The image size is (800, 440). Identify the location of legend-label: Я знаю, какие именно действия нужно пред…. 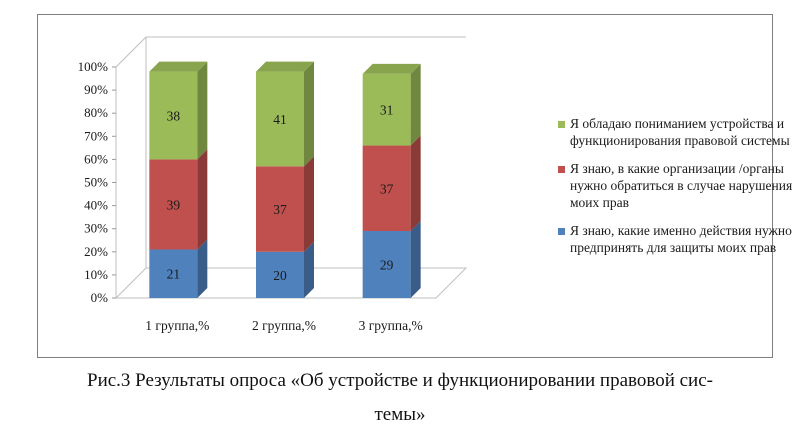
(681, 239).